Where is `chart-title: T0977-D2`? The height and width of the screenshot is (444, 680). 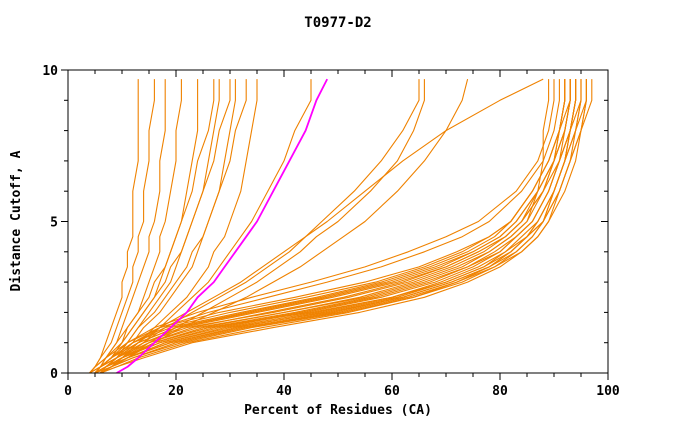 chart-title: T0977-D2 is located at coordinates (337, 23).